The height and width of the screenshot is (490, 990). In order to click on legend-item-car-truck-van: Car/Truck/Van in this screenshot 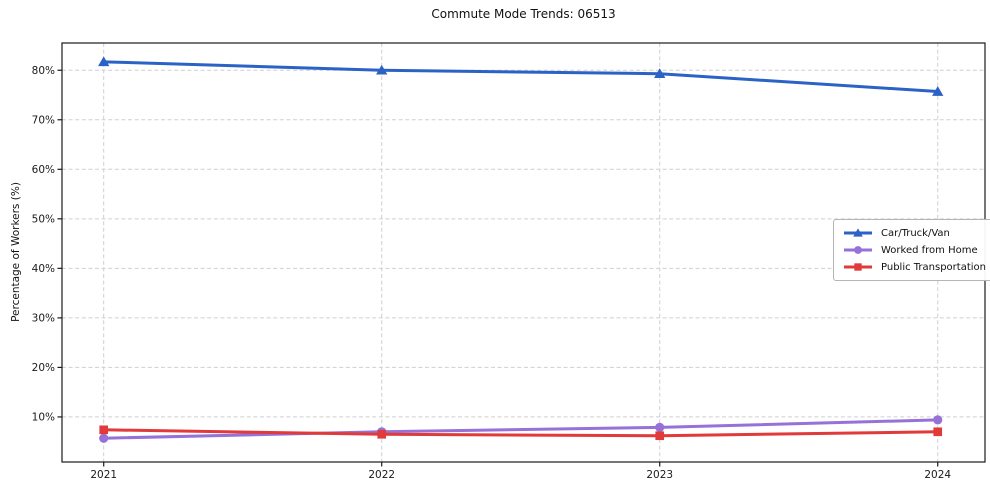, I will do `click(914, 233)`.